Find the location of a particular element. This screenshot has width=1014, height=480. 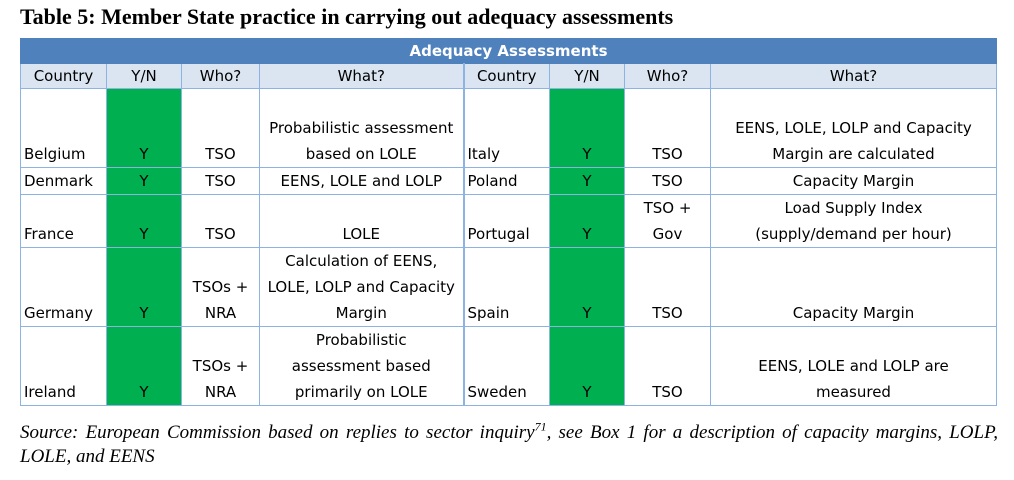

country-cell: Denmark is located at coordinates (63, 181).